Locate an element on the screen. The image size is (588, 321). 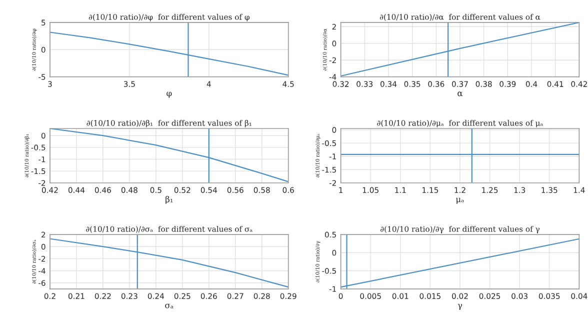
x-axis-title: α is located at coordinates (460, 94).